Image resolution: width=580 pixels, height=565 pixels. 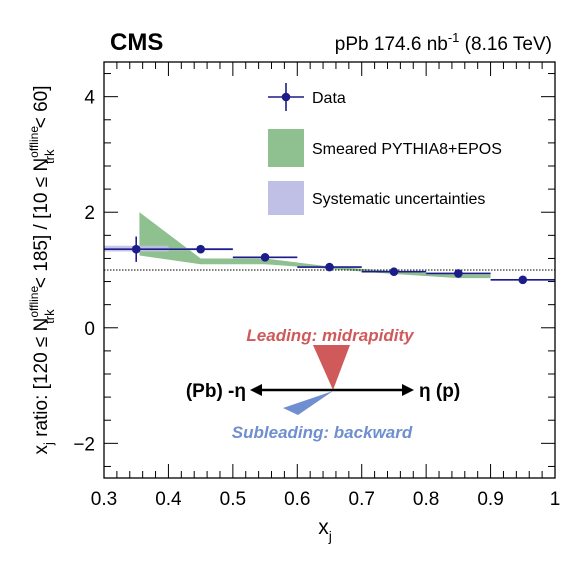 I want to click on y-tick-label: 2, so click(x=89, y=213).